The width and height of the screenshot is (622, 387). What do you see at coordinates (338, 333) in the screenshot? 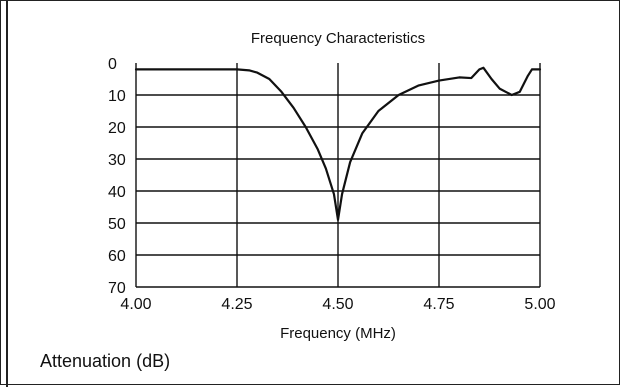
I see `x-axis-label: Frequency (MHz)` at bounding box center [338, 333].